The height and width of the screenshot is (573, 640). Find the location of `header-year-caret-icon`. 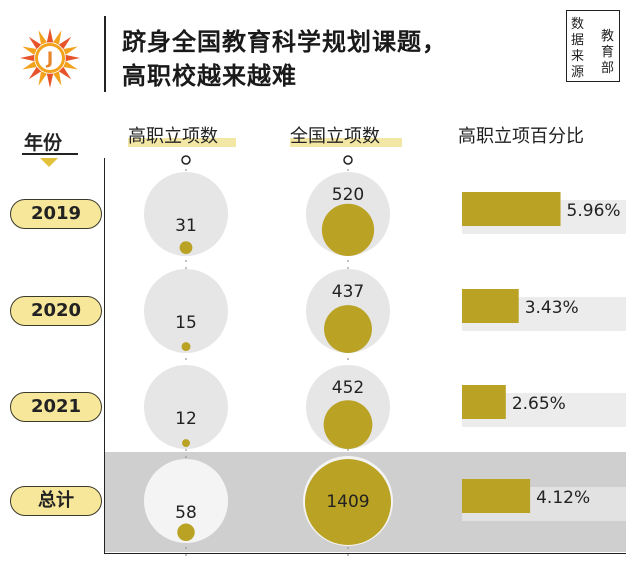

header-year-caret-icon is located at coordinates (49, 162).